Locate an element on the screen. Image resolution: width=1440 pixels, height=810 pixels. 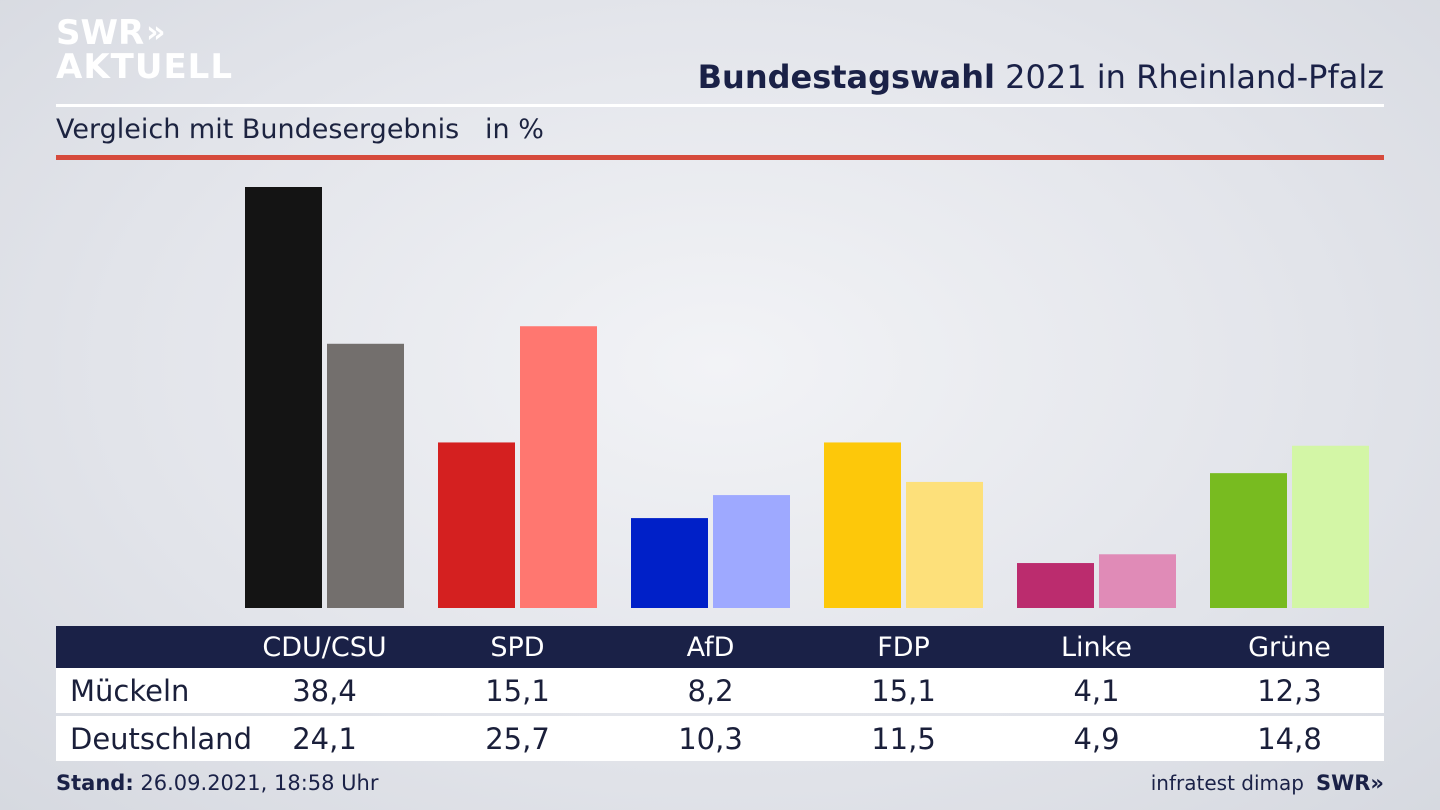
column-header: CDU/CSU is located at coordinates (324, 647).